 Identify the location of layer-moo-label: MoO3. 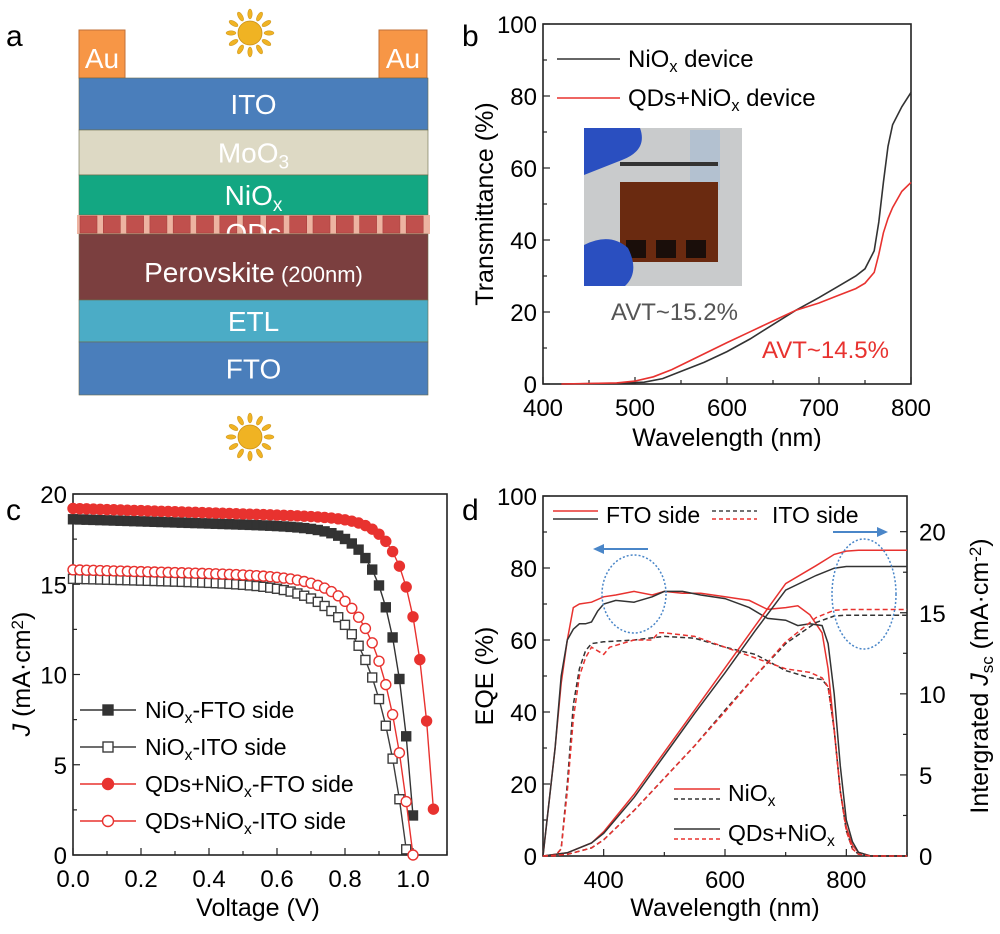
(253, 156).